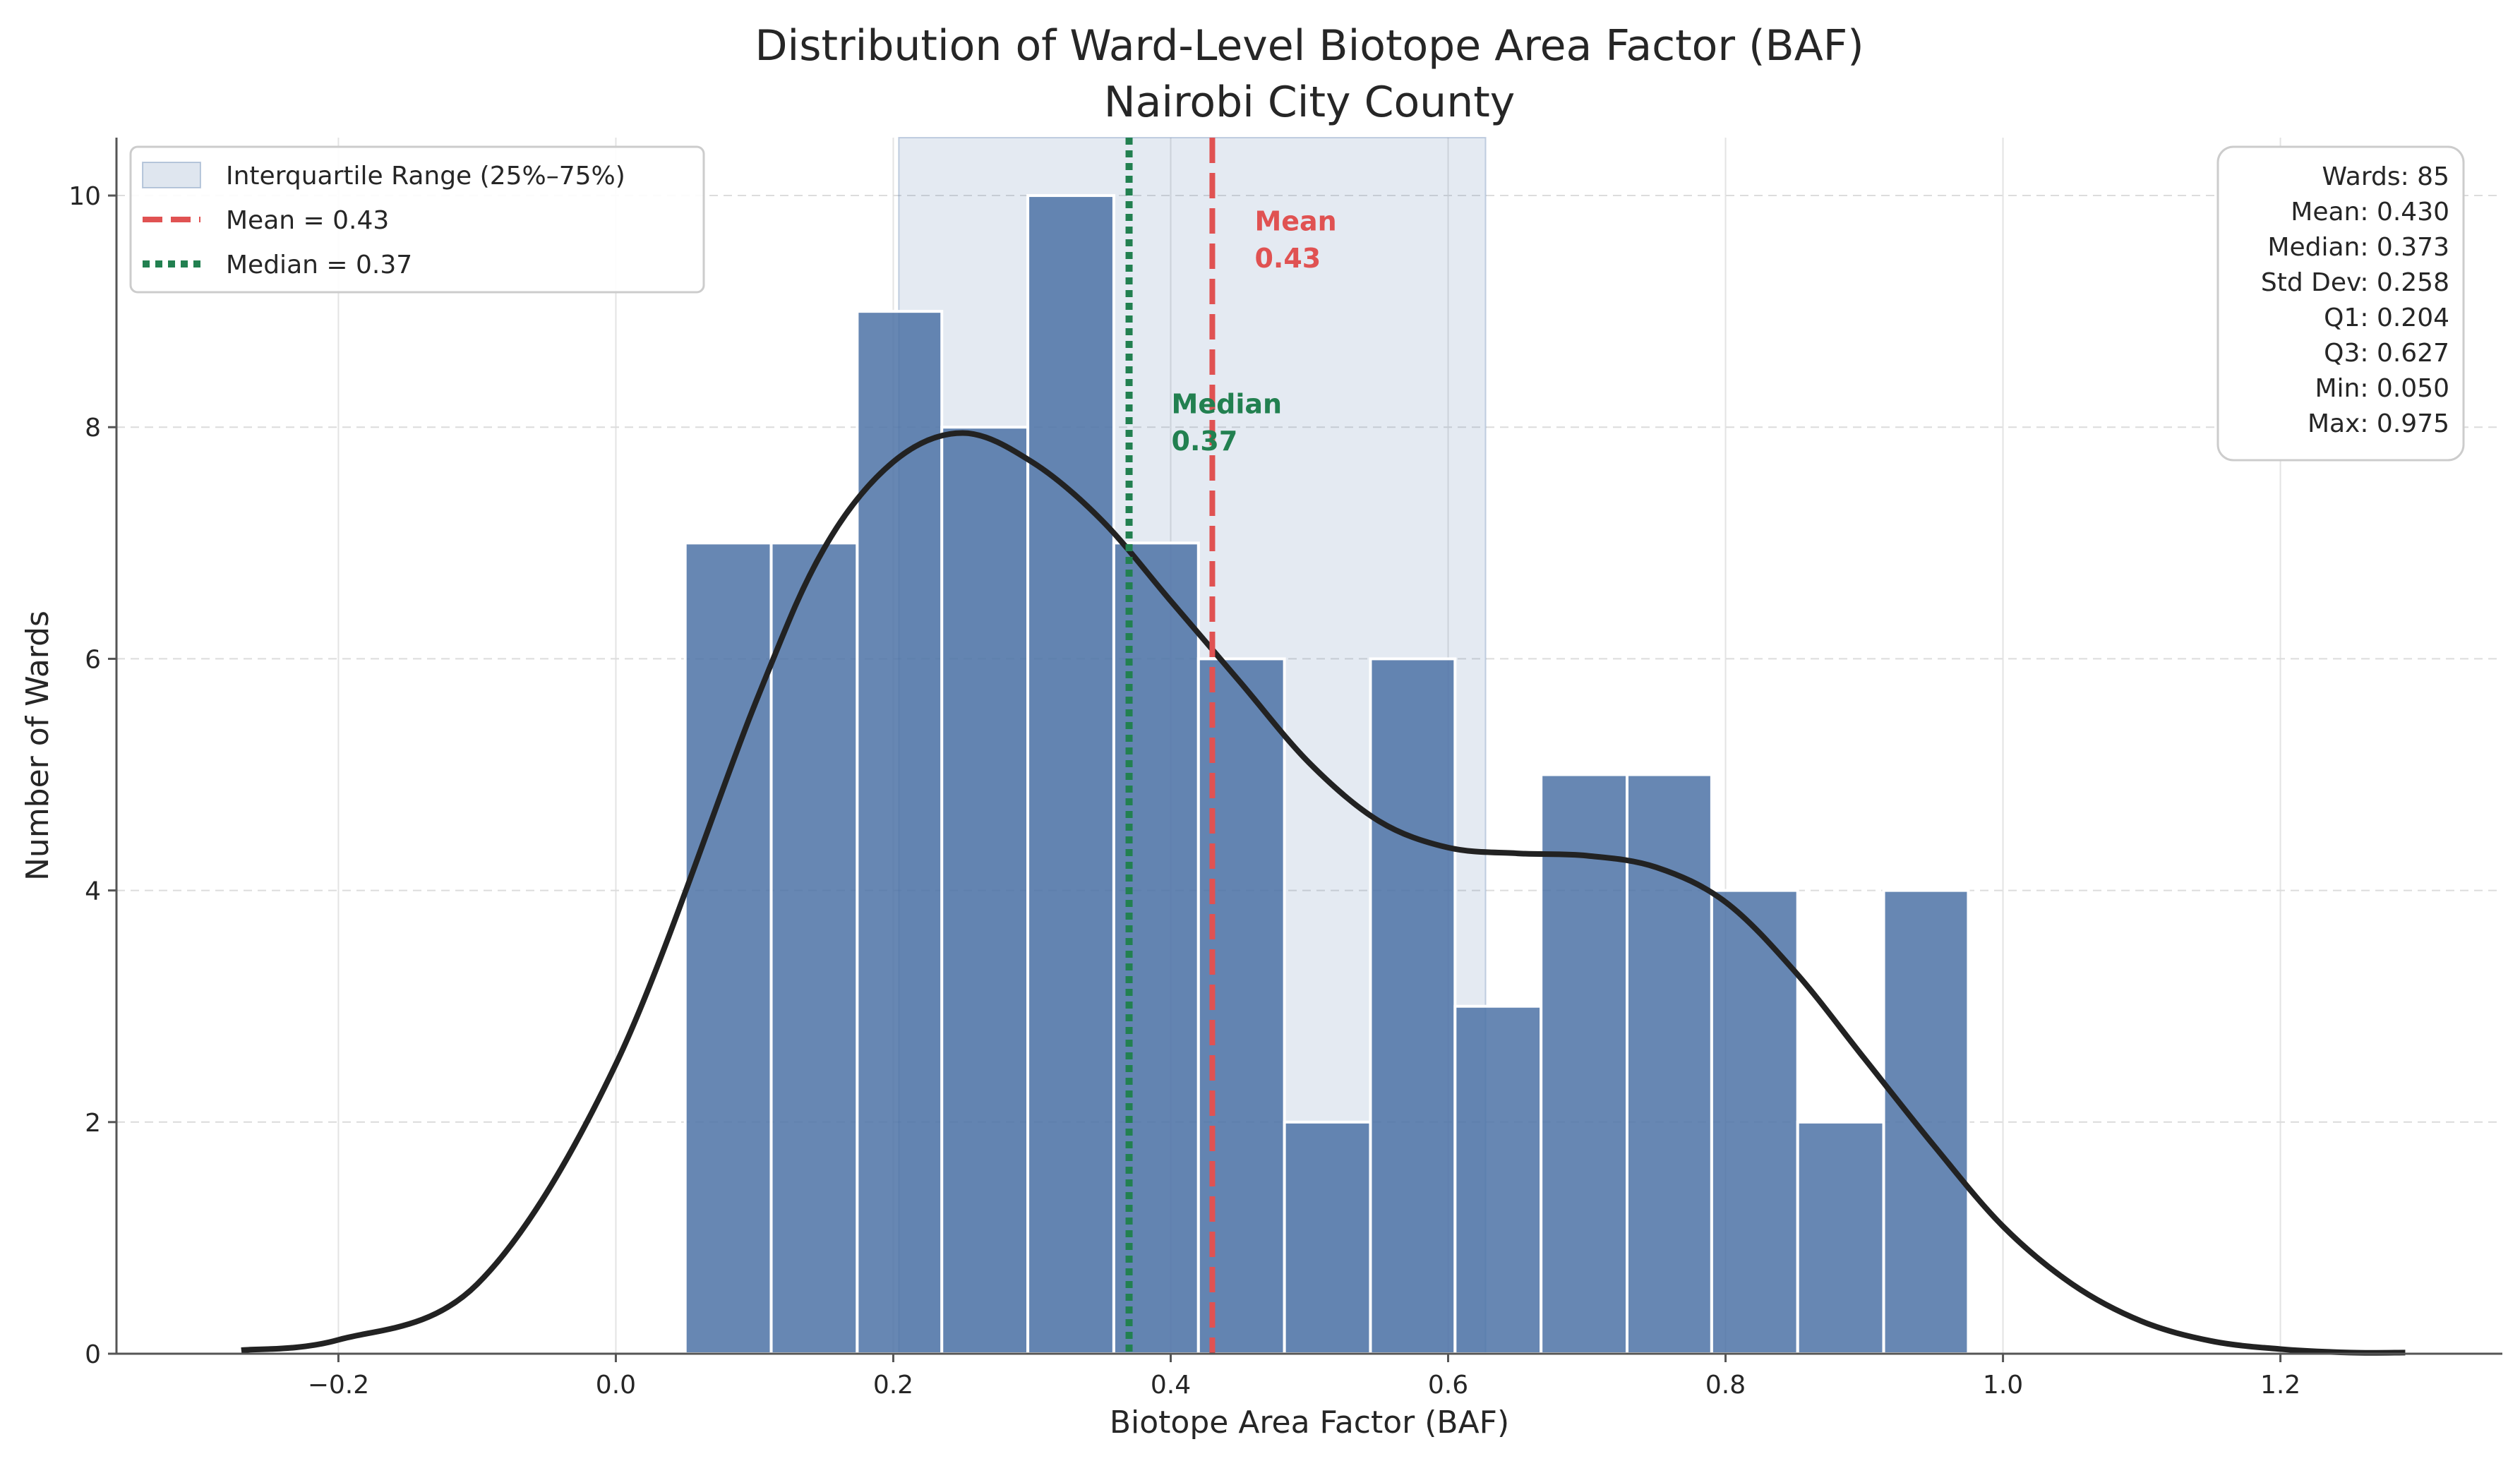 This screenshot has height=1461, width=2520. What do you see at coordinates (1205, 441) in the screenshot?
I see `median-annotation-value: 0.37` at bounding box center [1205, 441].